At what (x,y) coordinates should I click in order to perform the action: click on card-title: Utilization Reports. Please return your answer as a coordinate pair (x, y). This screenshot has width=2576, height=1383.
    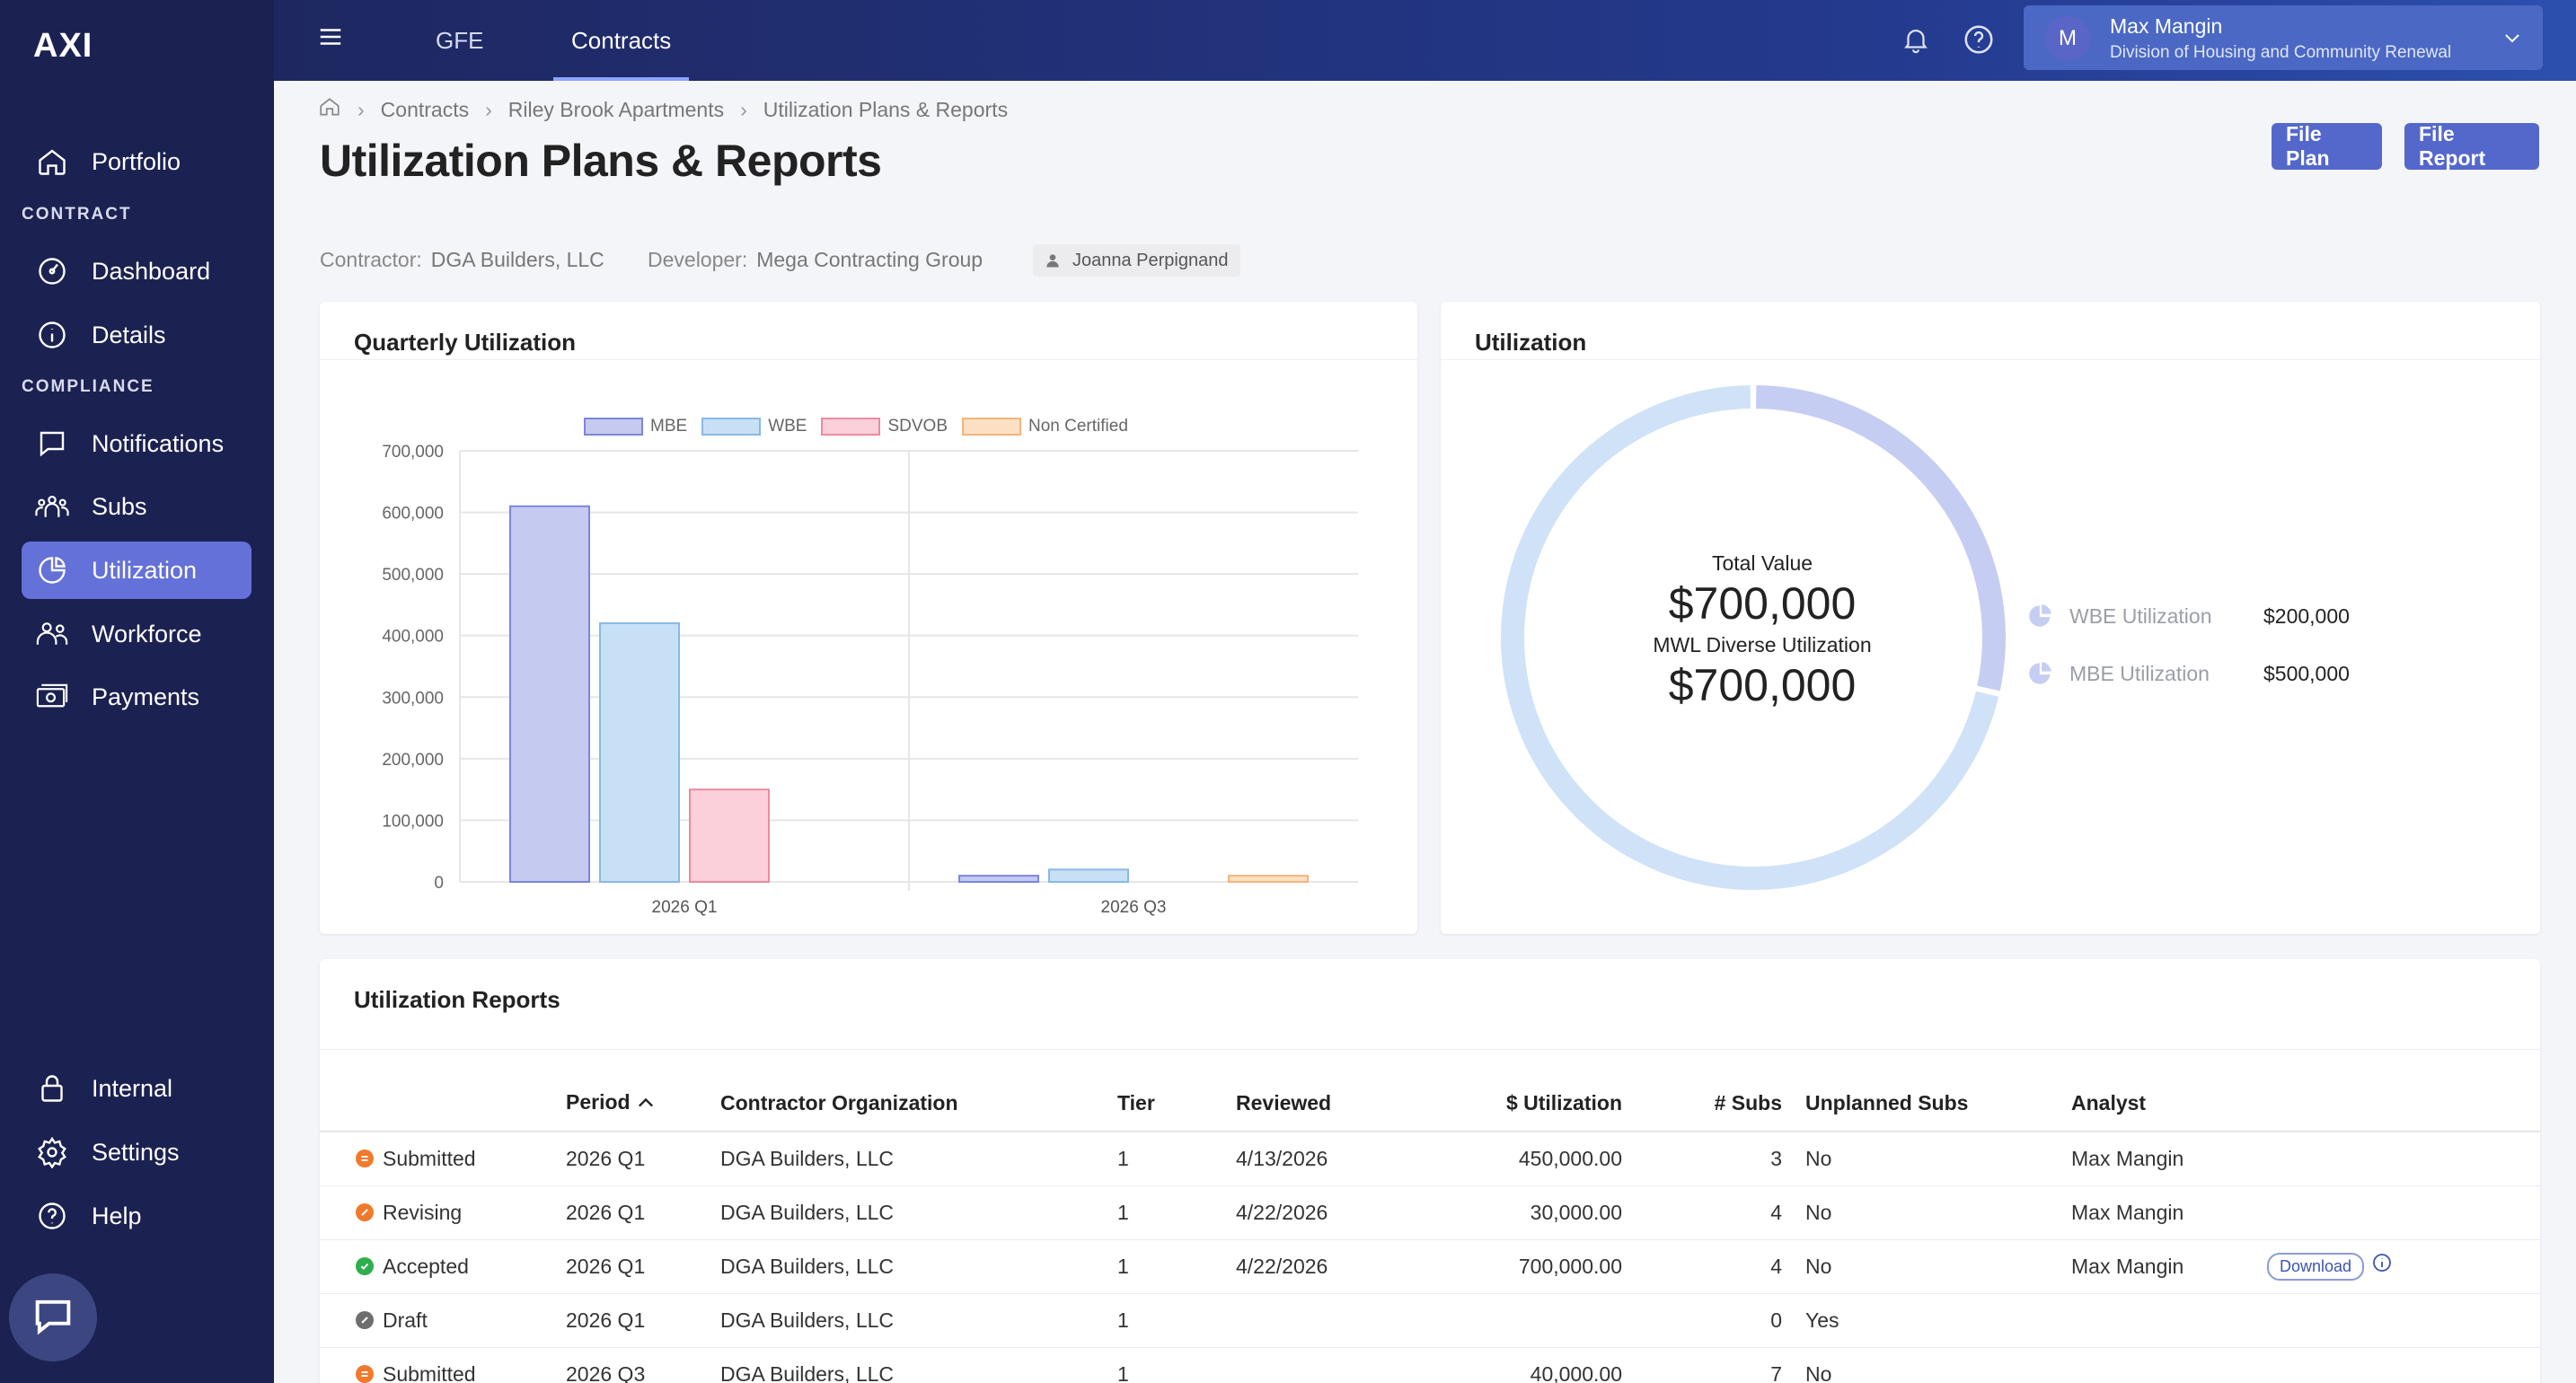
    Looking at the image, I should click on (457, 999).